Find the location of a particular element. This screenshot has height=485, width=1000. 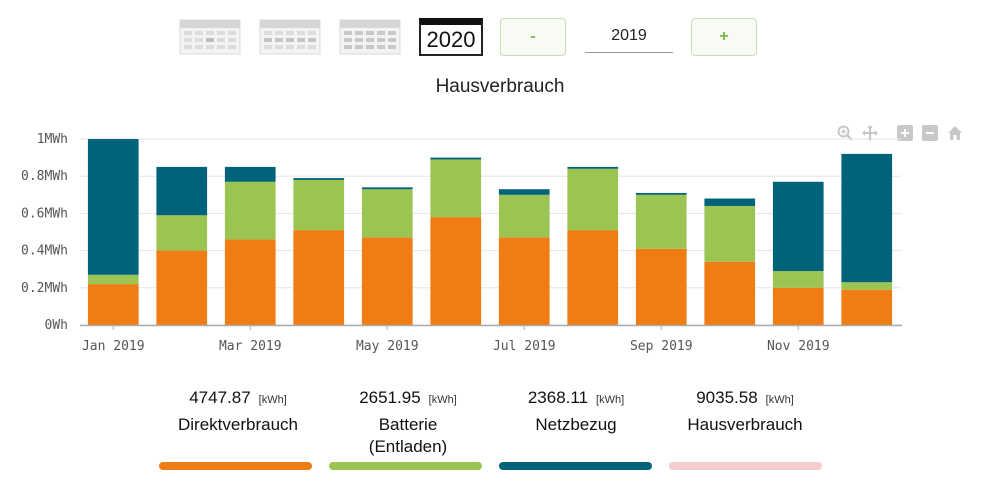

x-tick-label: Mar 2019 is located at coordinates (250, 346).